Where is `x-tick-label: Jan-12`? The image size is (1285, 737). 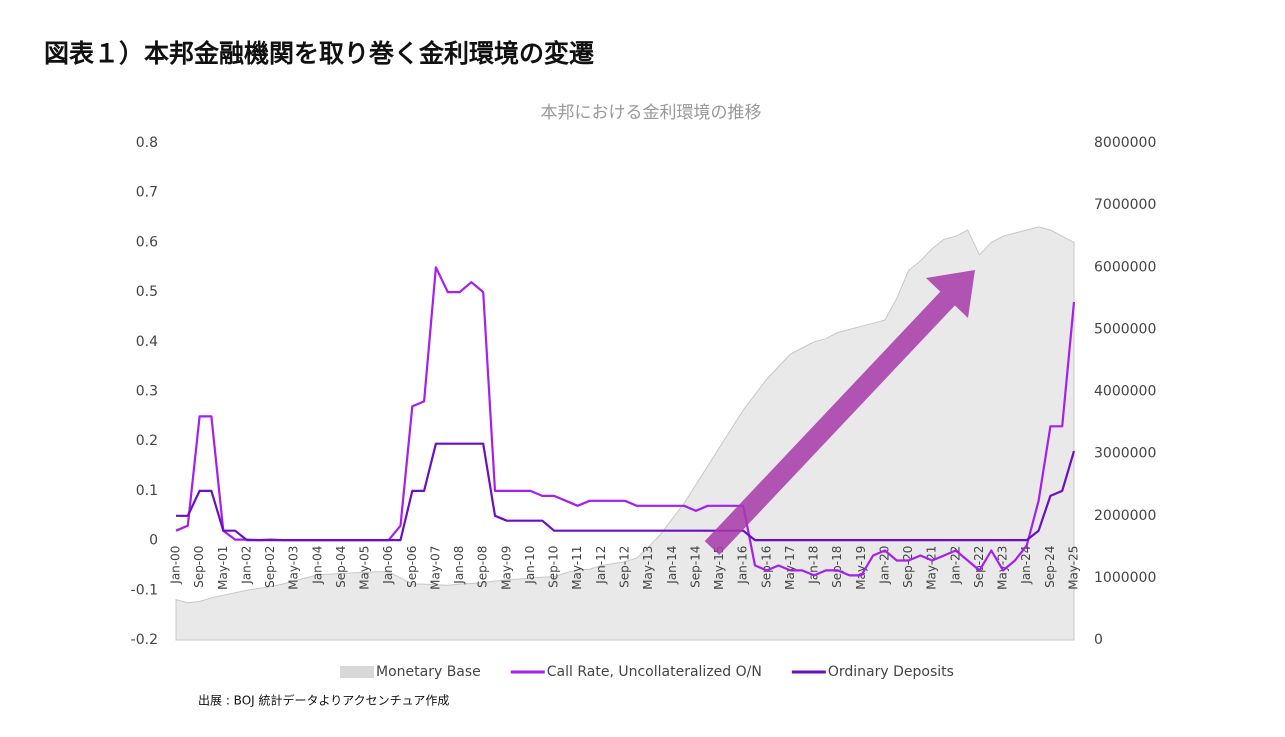 x-tick-label: Jan-12 is located at coordinates (601, 565).